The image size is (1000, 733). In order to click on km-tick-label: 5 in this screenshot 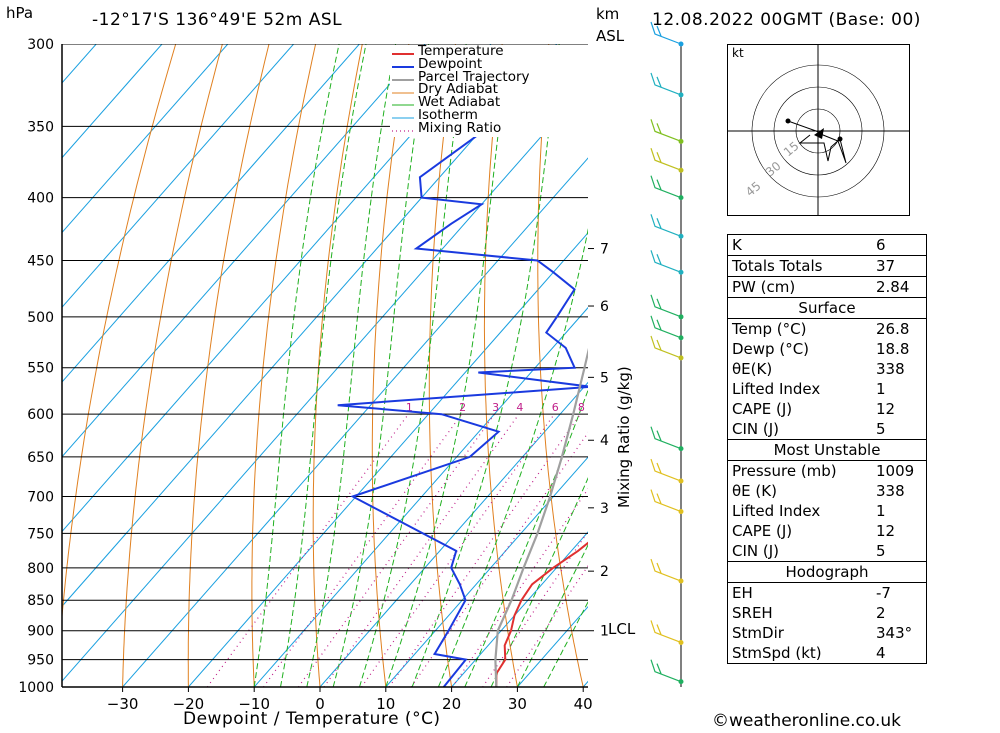, I will do `click(604, 378)`.